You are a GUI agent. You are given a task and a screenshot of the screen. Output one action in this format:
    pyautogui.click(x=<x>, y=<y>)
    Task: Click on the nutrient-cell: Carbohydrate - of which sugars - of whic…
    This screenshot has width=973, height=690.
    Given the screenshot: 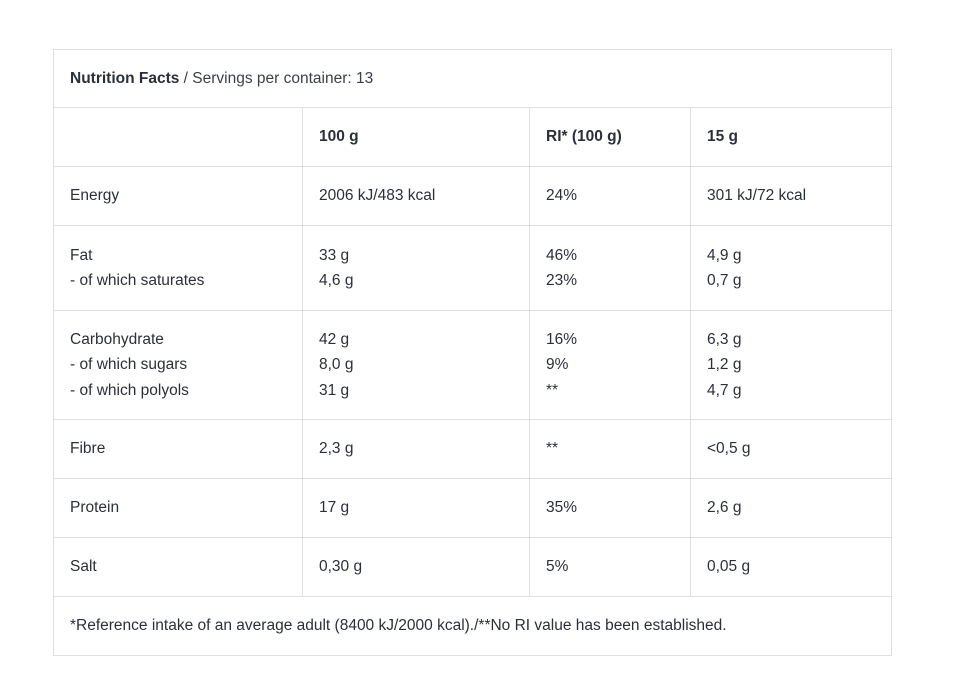 What is the action you would take?
    pyautogui.click(x=178, y=365)
    